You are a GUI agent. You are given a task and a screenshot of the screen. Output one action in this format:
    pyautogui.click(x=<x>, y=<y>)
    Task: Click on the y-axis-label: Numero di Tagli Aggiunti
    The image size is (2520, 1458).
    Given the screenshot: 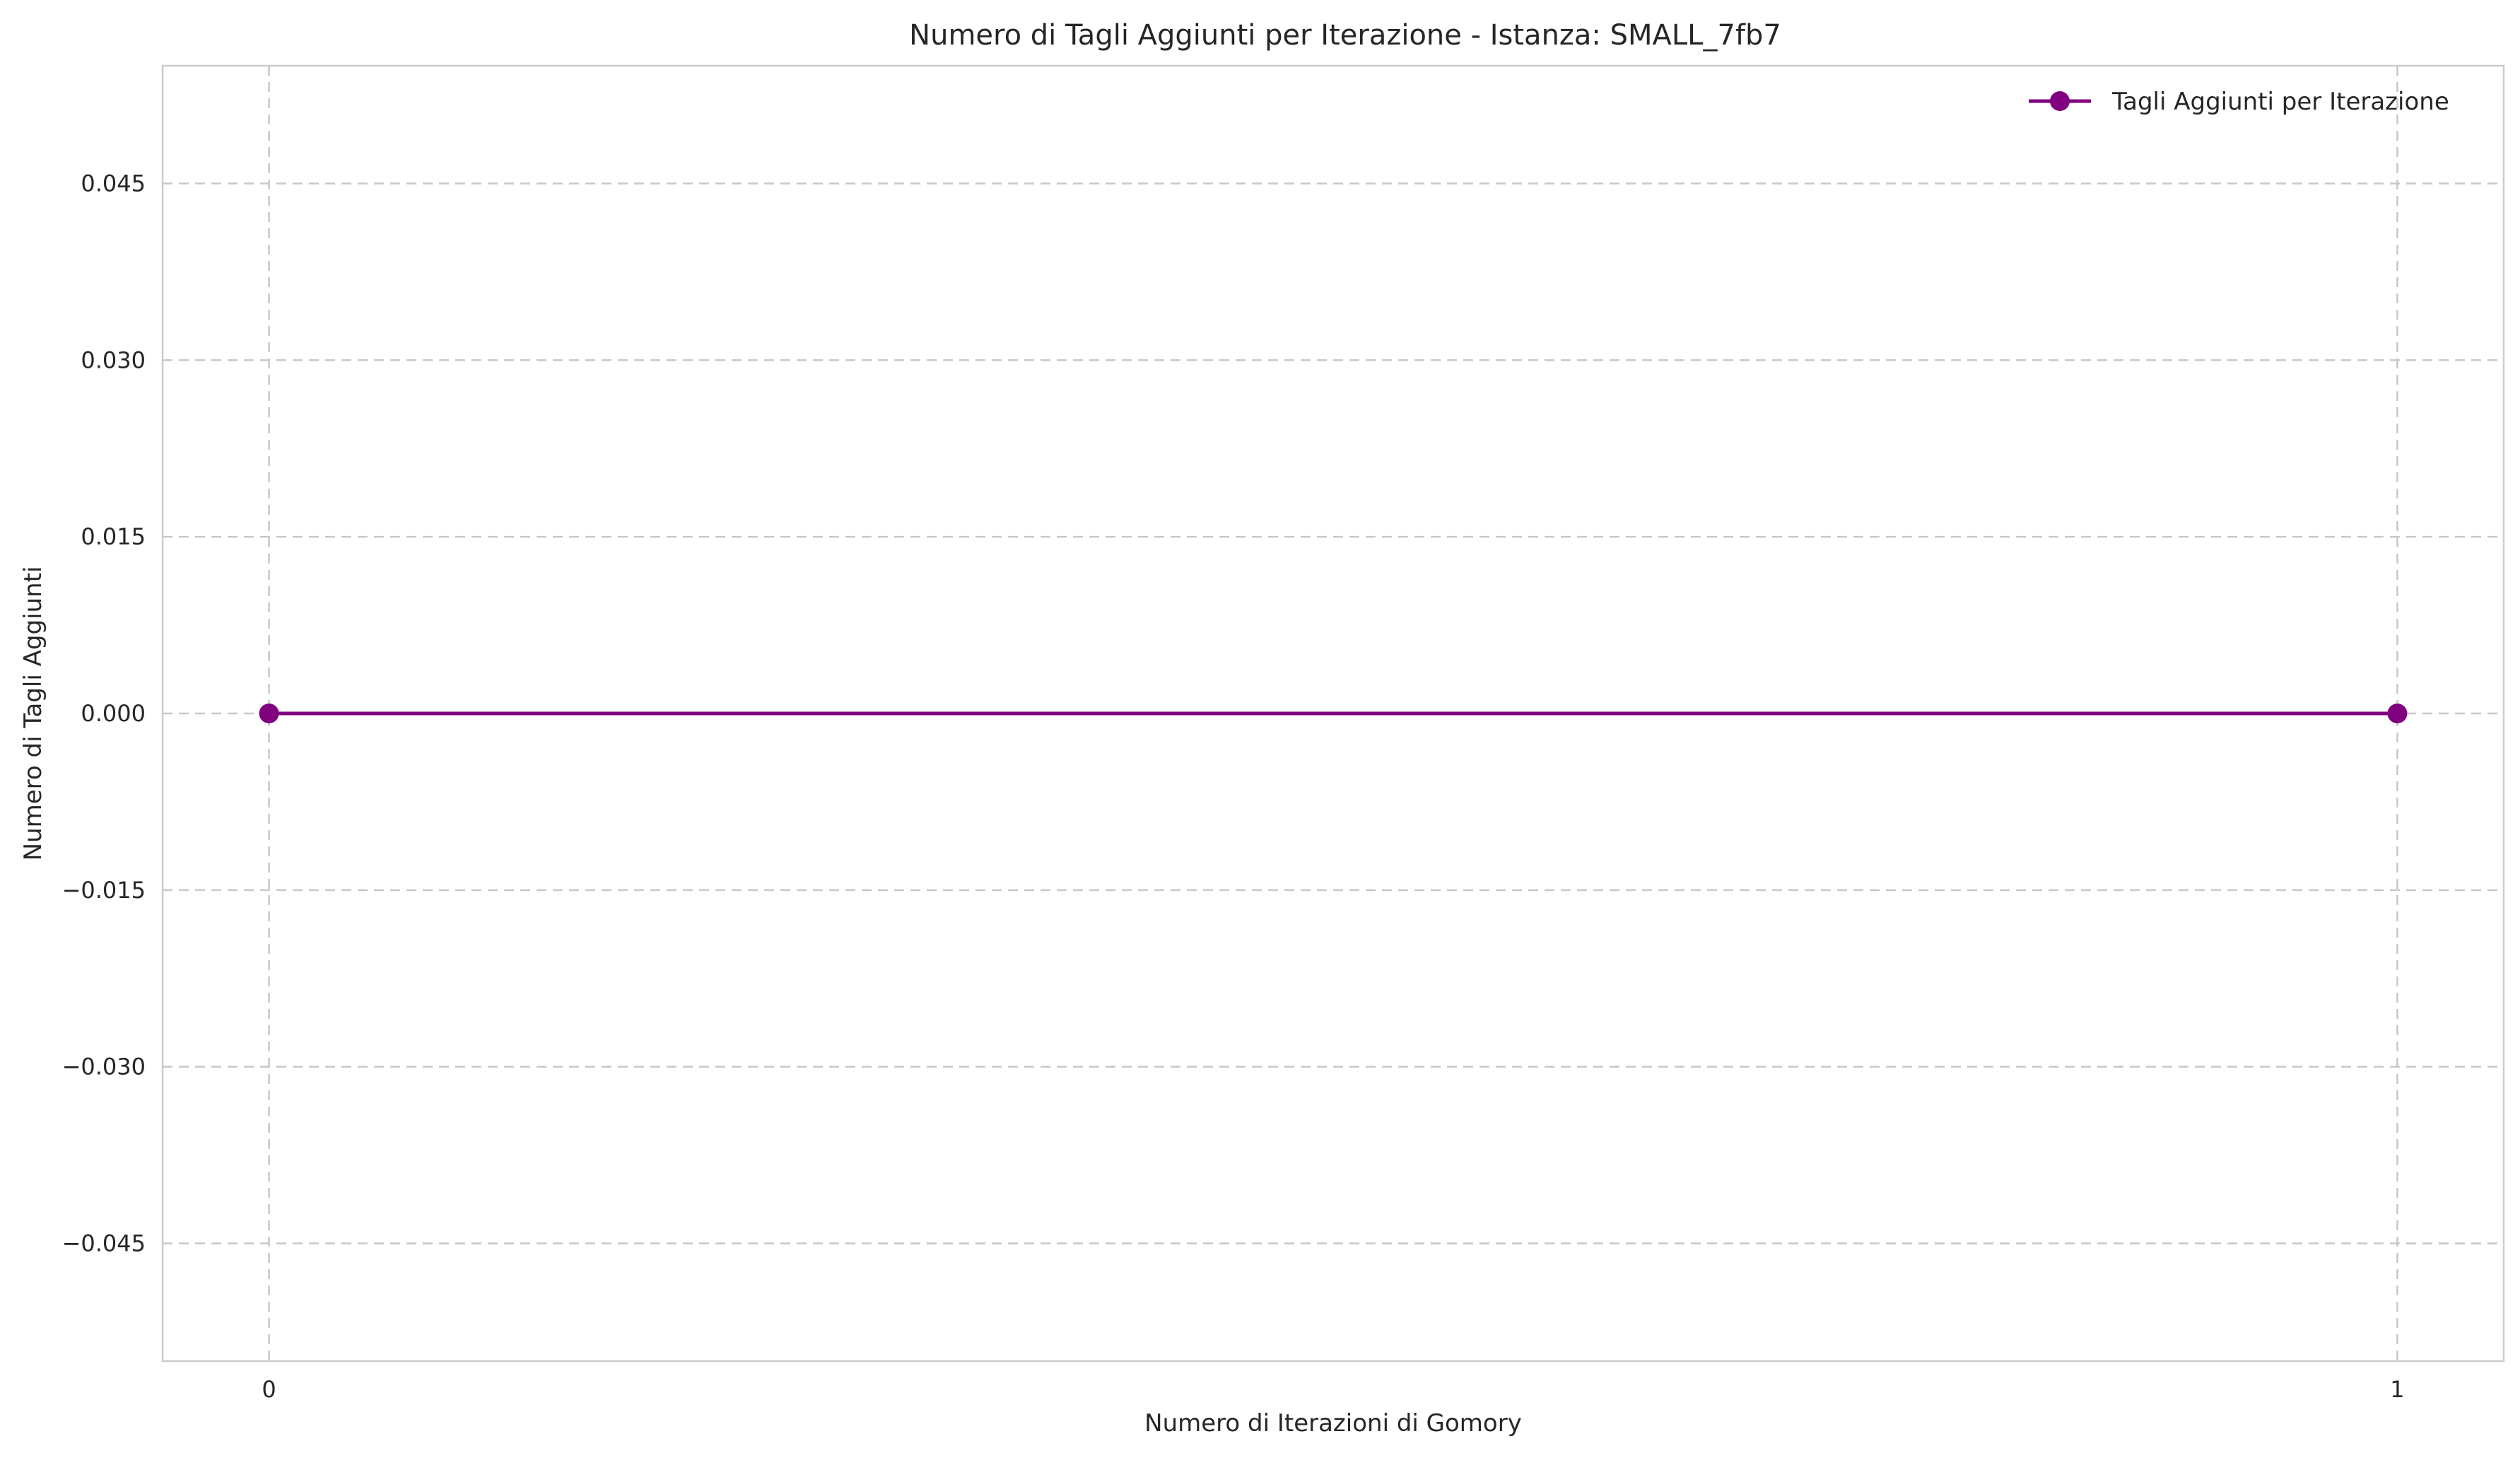 What is the action you would take?
    pyautogui.click(x=33, y=713)
    